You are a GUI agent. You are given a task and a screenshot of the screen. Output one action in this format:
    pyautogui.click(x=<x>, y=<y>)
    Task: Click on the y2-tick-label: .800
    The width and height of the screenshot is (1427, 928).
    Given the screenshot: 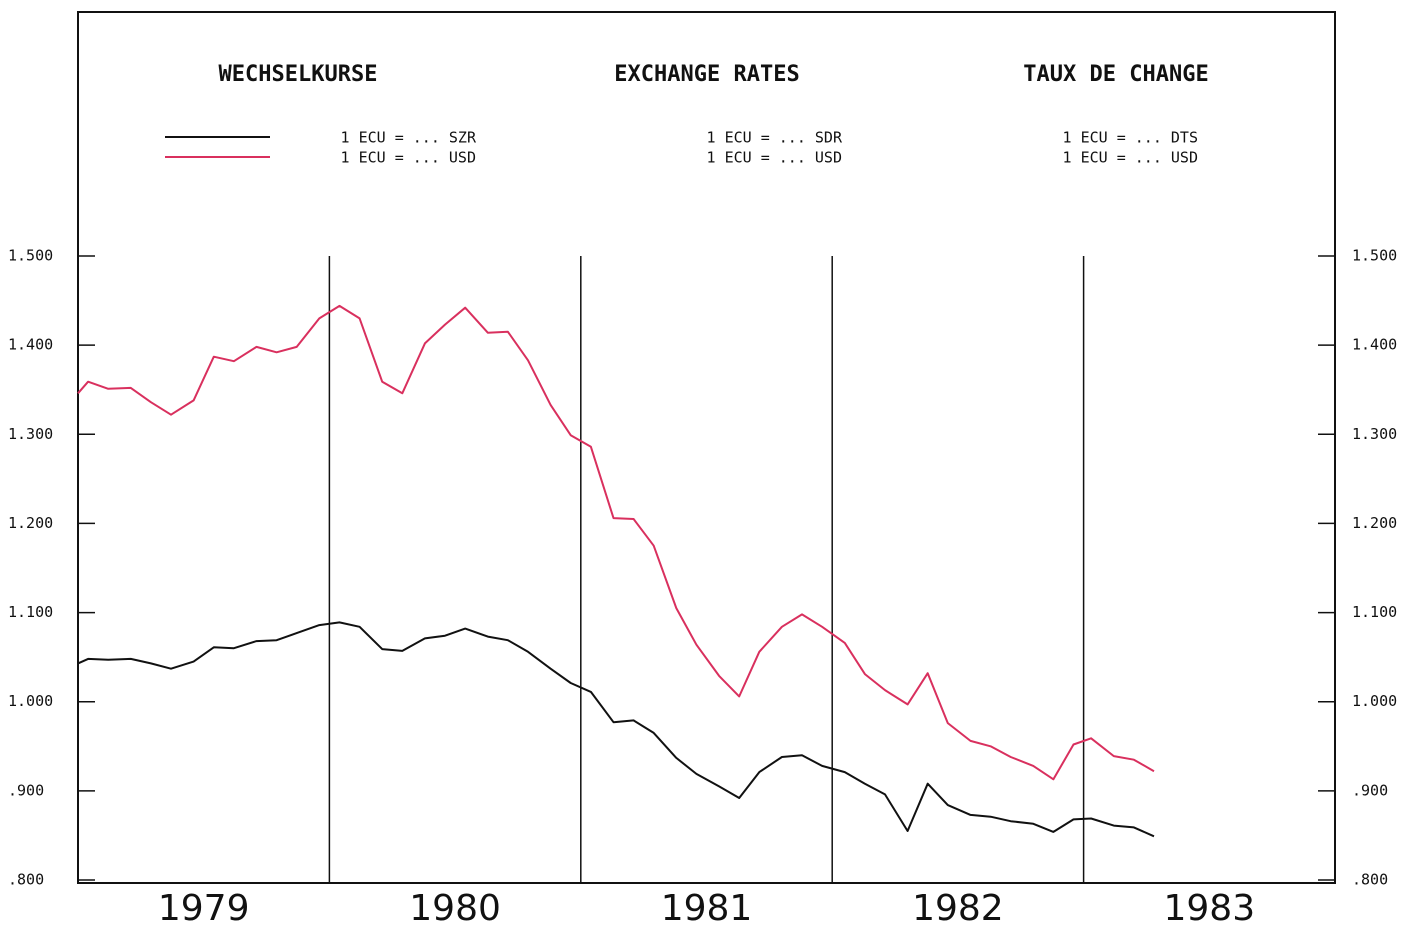 What is the action you would take?
    pyautogui.click(x=1370, y=880)
    